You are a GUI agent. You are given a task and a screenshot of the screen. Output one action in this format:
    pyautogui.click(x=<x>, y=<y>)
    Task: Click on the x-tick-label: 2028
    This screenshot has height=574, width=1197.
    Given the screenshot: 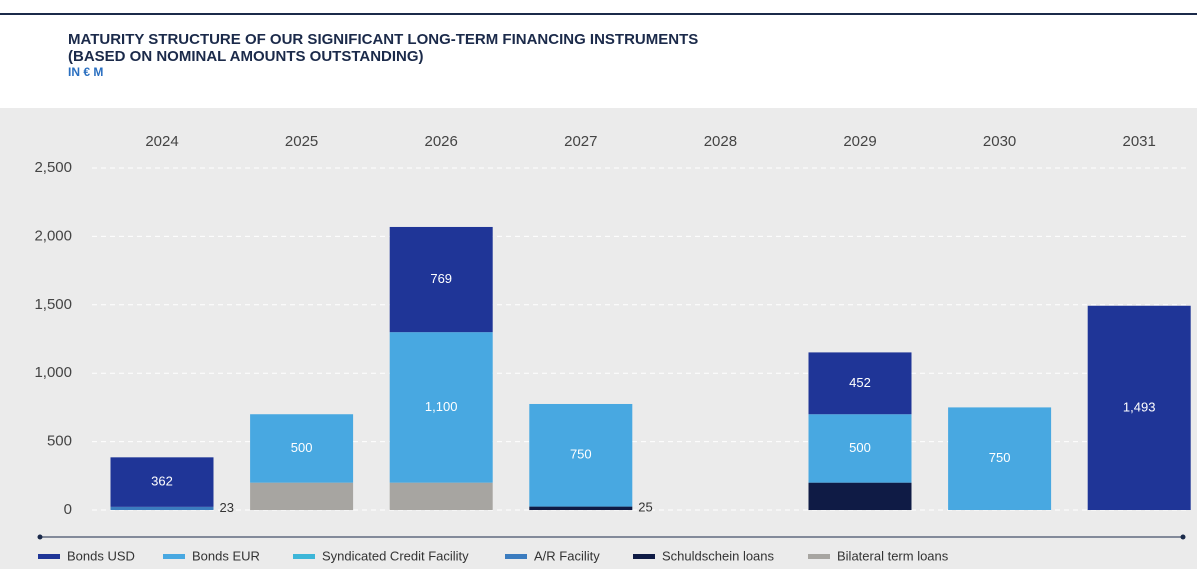 What is the action you would take?
    pyautogui.click(x=720, y=141)
    